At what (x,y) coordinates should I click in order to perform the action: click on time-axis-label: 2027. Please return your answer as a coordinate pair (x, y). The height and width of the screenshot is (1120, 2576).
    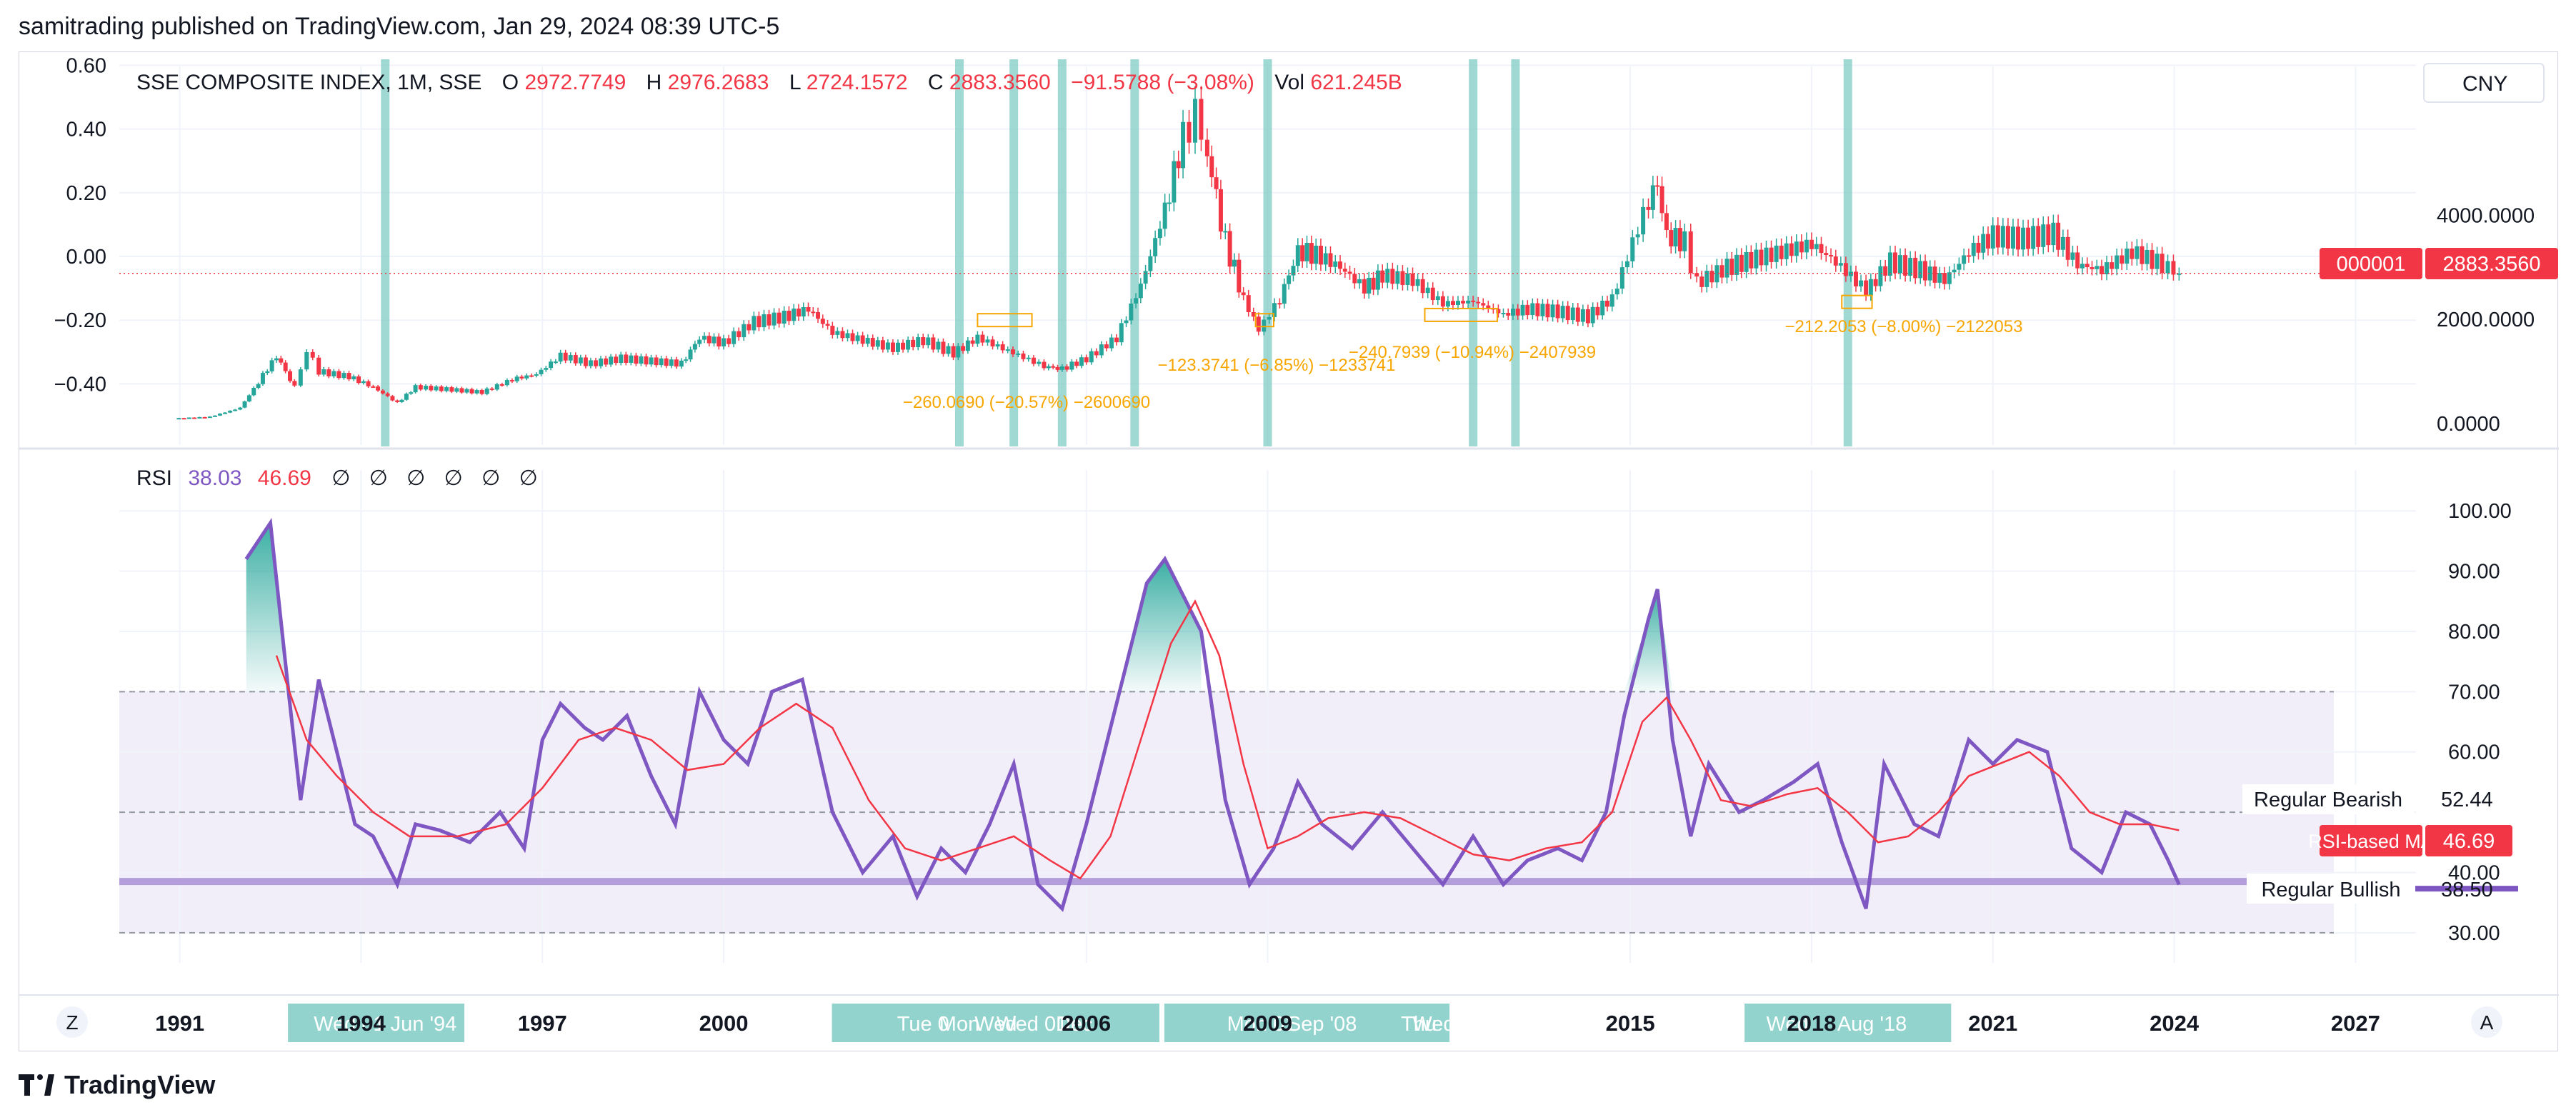
    Looking at the image, I should click on (2356, 1023).